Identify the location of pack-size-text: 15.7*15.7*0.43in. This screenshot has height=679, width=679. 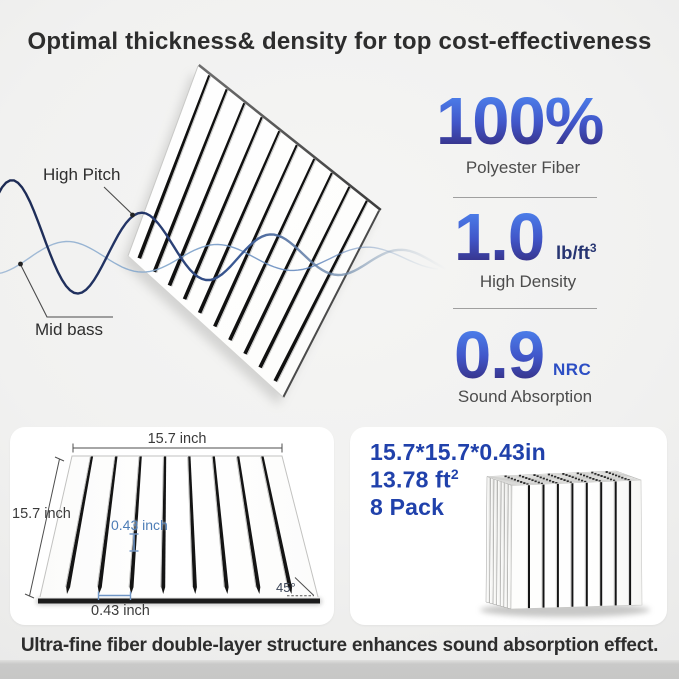
(458, 452).